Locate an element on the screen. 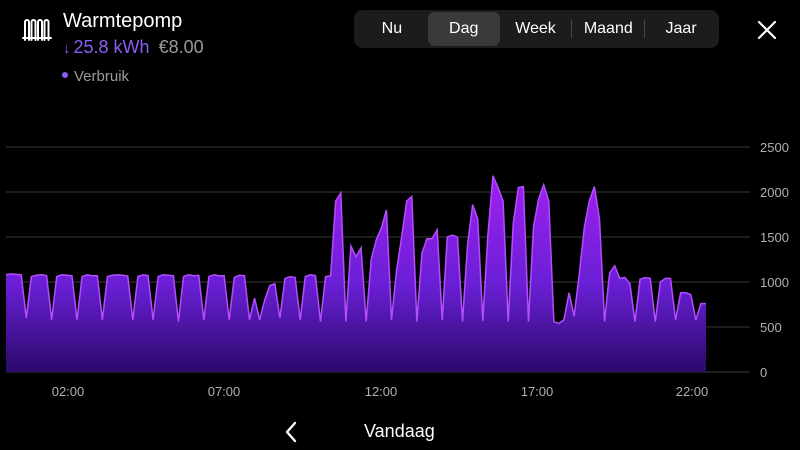  tab-week: Week is located at coordinates (535, 28).